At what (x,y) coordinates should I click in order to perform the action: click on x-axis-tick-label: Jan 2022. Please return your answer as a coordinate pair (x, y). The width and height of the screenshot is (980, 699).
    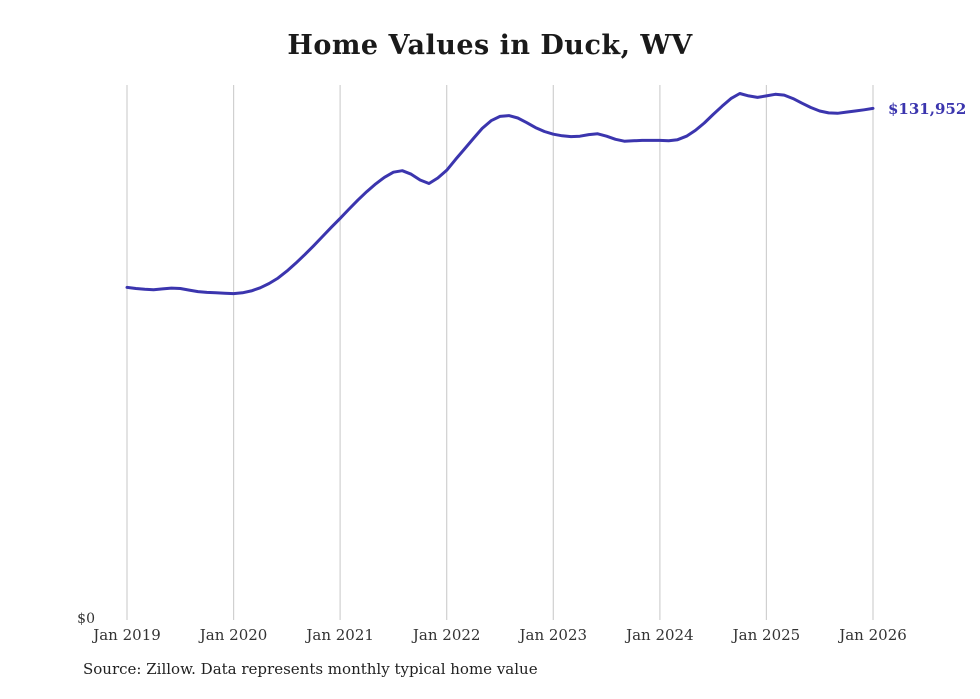
    Looking at the image, I should click on (446, 635).